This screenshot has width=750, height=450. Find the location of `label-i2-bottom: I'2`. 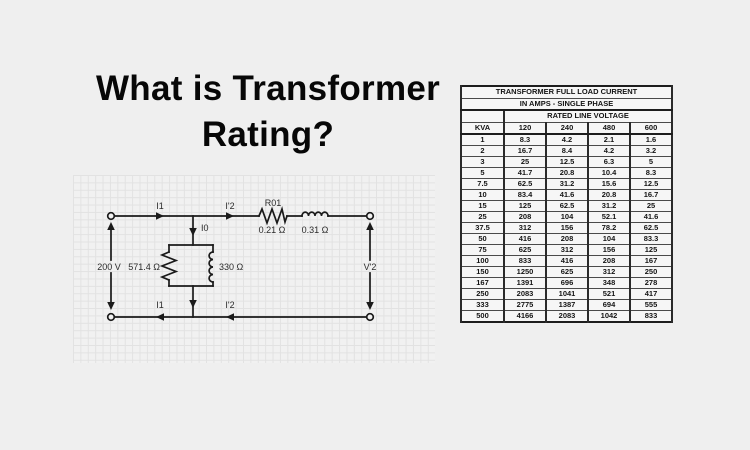

label-i2-bottom: I'2 is located at coordinates (229, 305).